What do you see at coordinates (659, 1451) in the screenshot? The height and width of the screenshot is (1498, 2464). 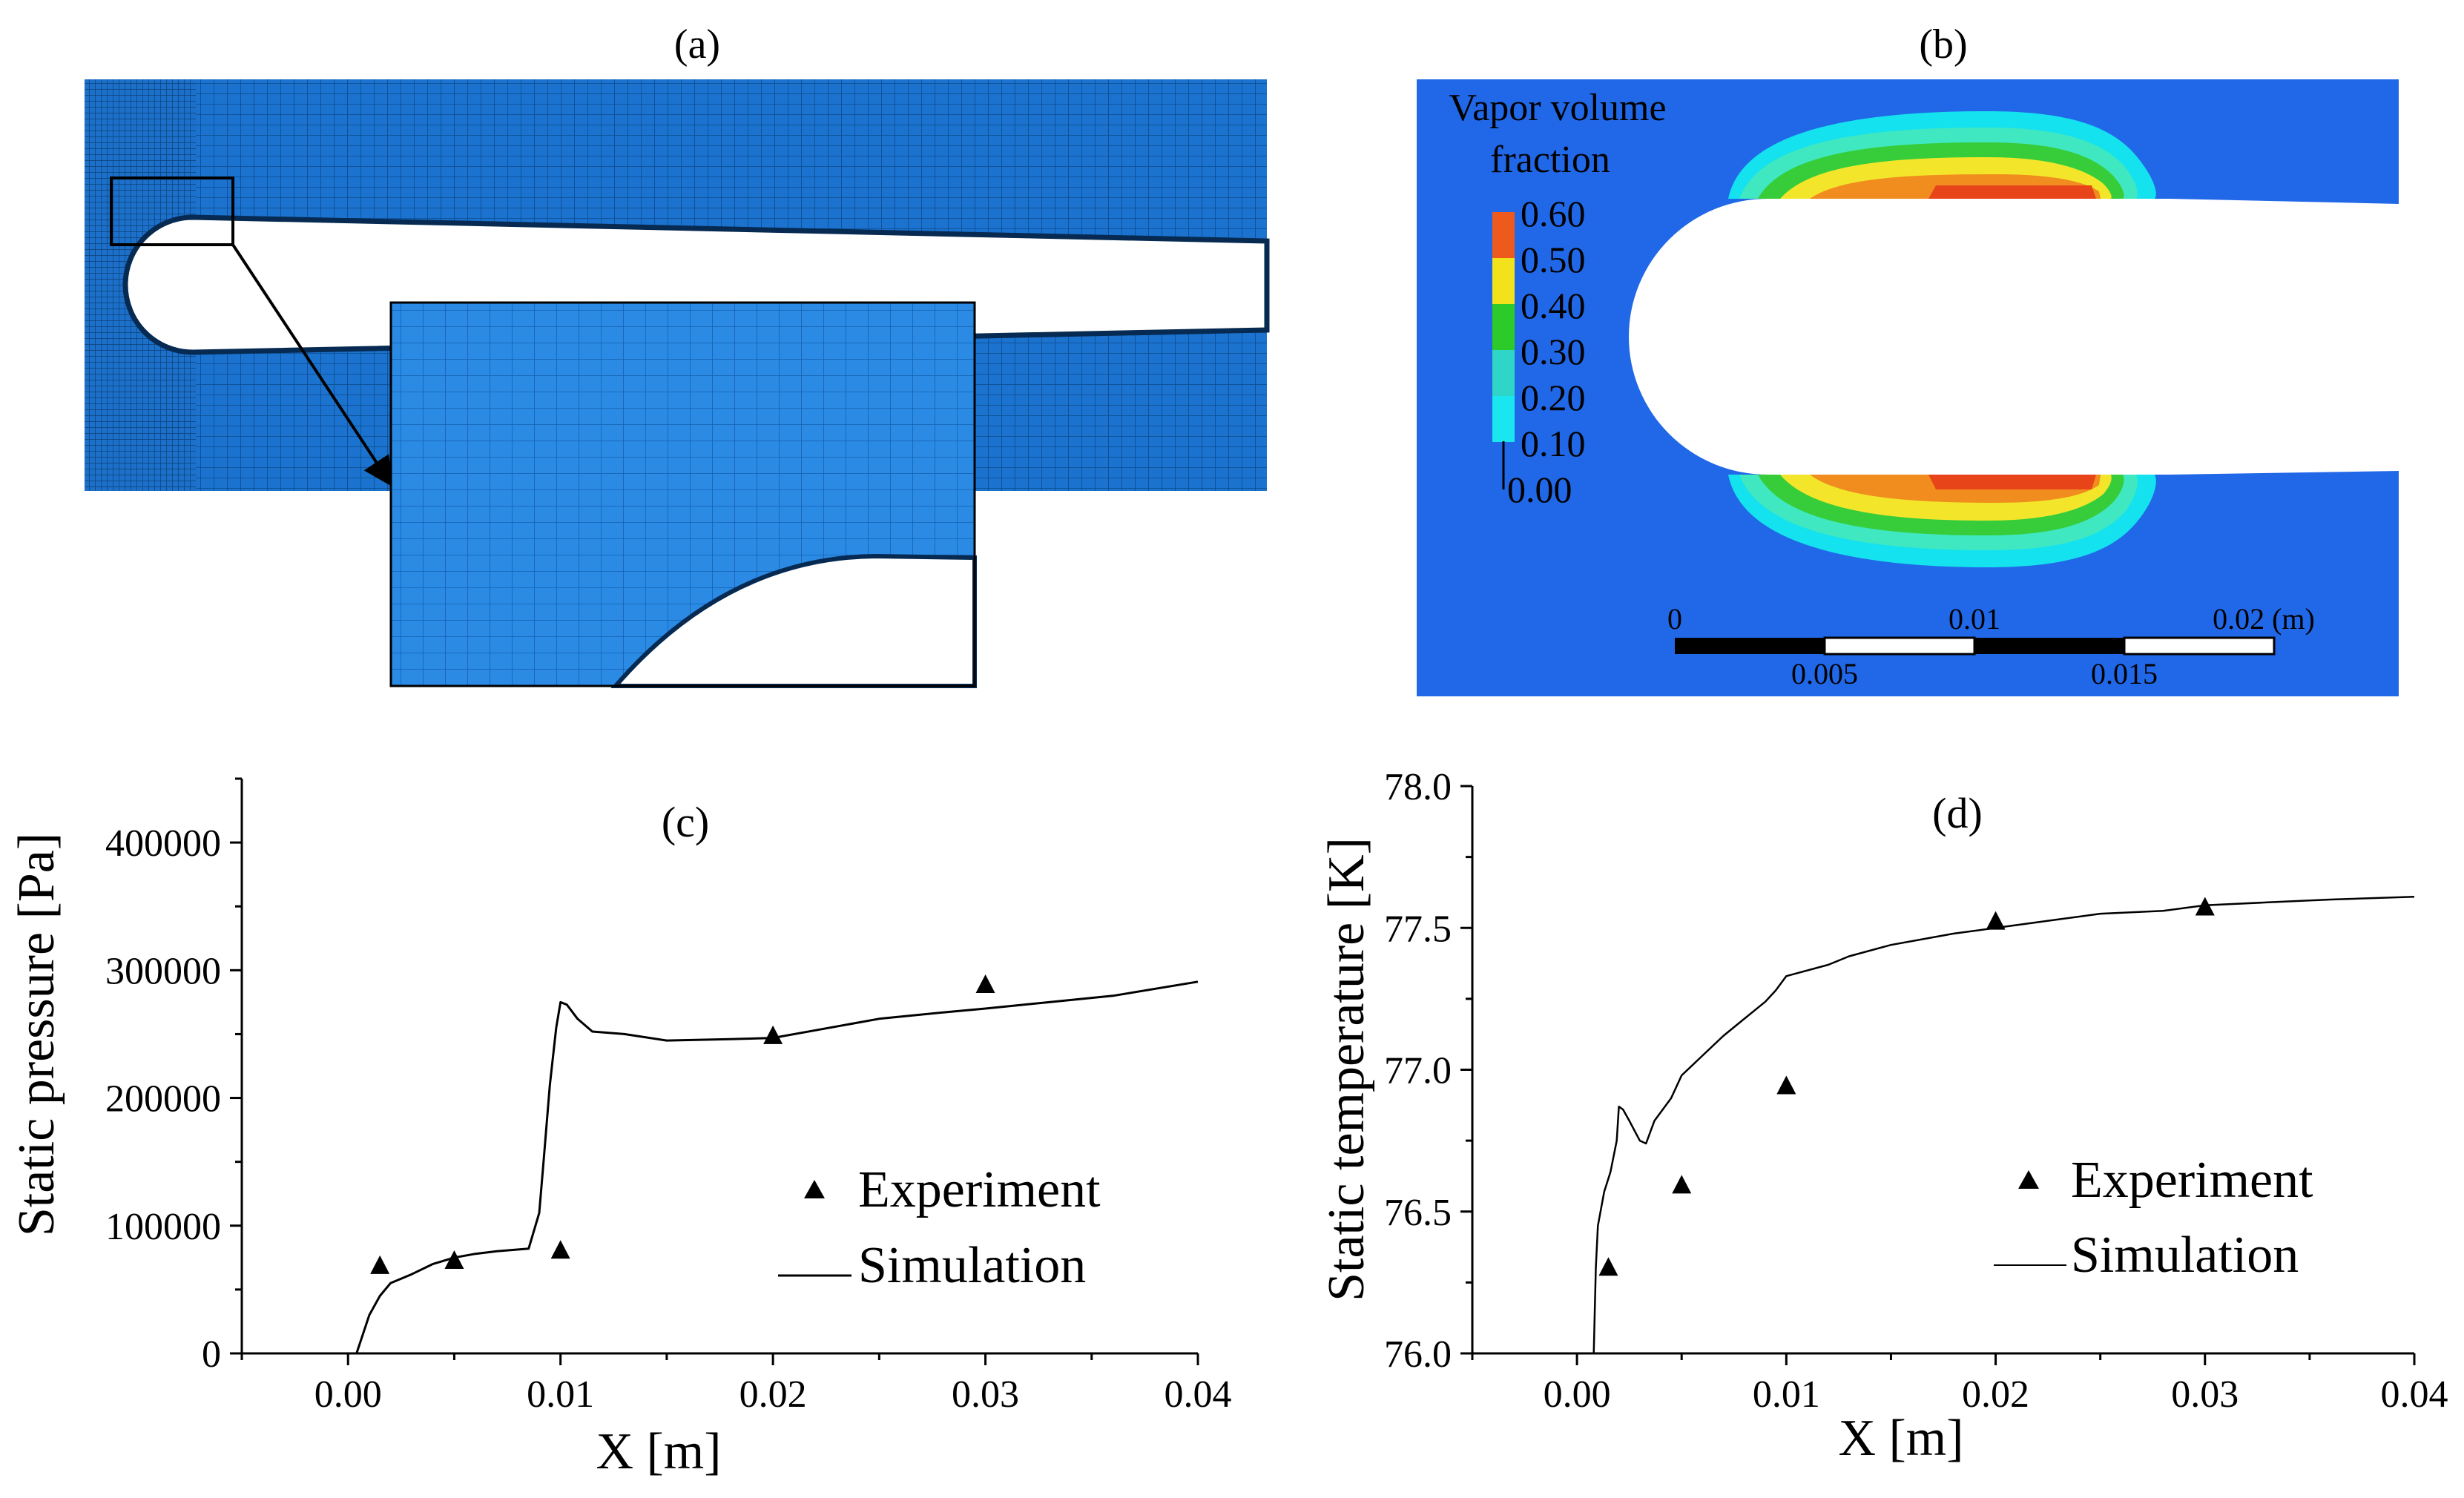 I see `chart-c-xlabel: X [m]` at bounding box center [659, 1451].